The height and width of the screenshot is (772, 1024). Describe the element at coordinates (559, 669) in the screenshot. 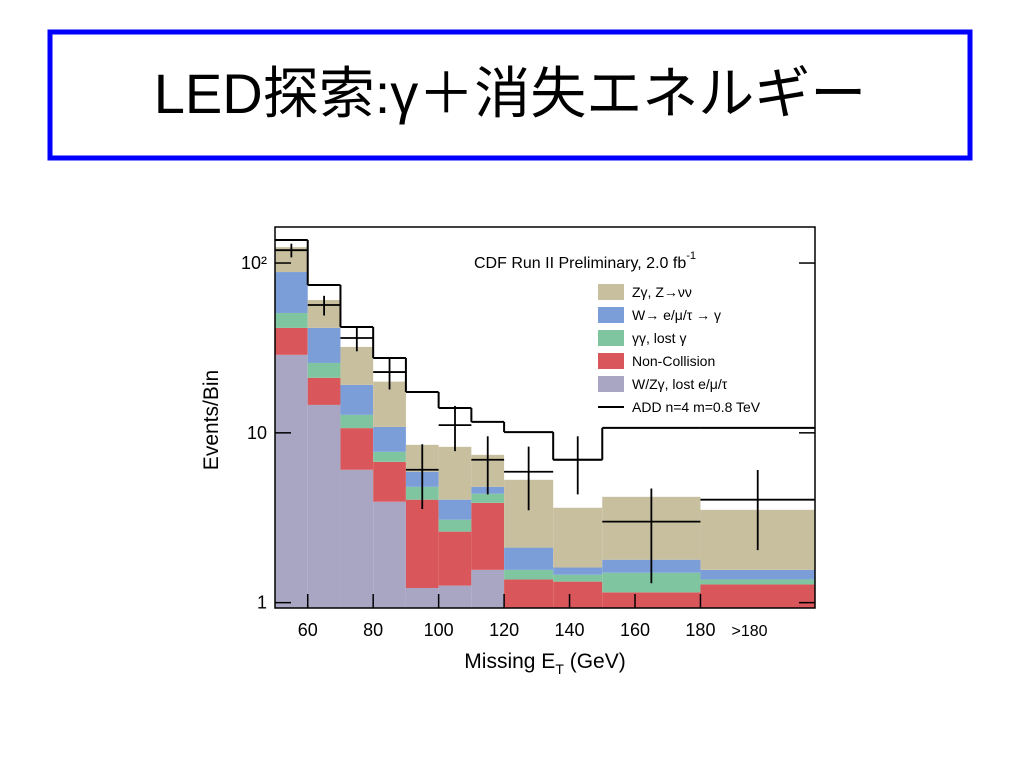

I see `x-label-sub: T` at that location.